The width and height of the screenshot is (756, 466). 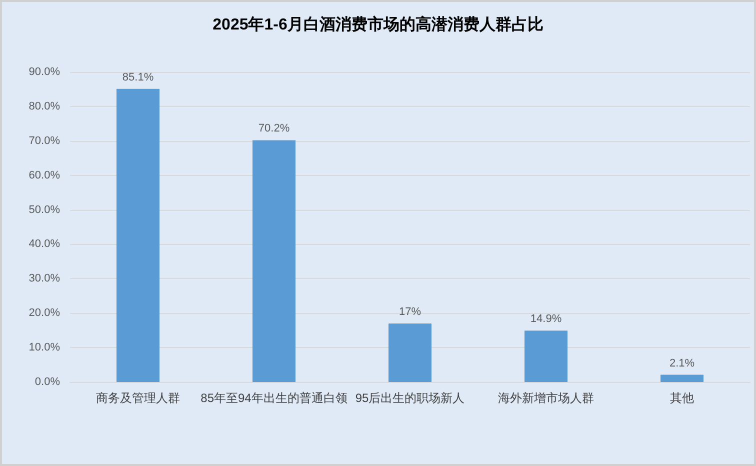 I want to click on y-tick-label: 70.0%, so click(x=44, y=140).